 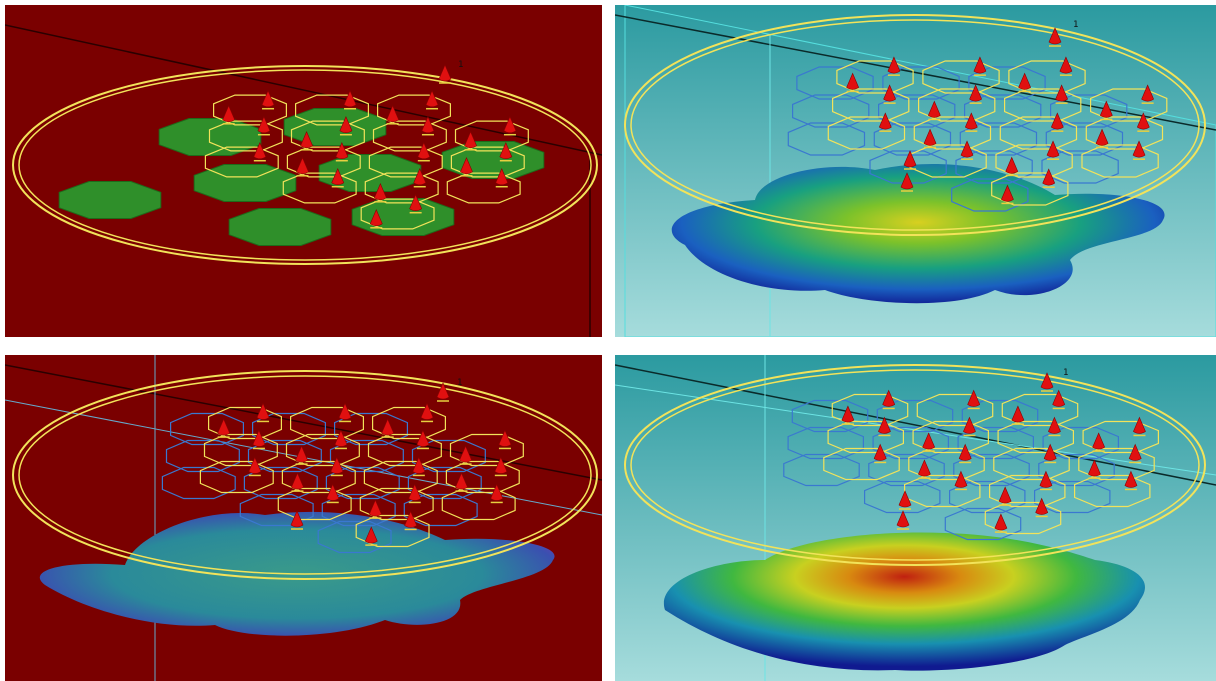 What do you see at coordinates (1075, 25) in the screenshot?
I see `port-label: 1` at bounding box center [1075, 25].